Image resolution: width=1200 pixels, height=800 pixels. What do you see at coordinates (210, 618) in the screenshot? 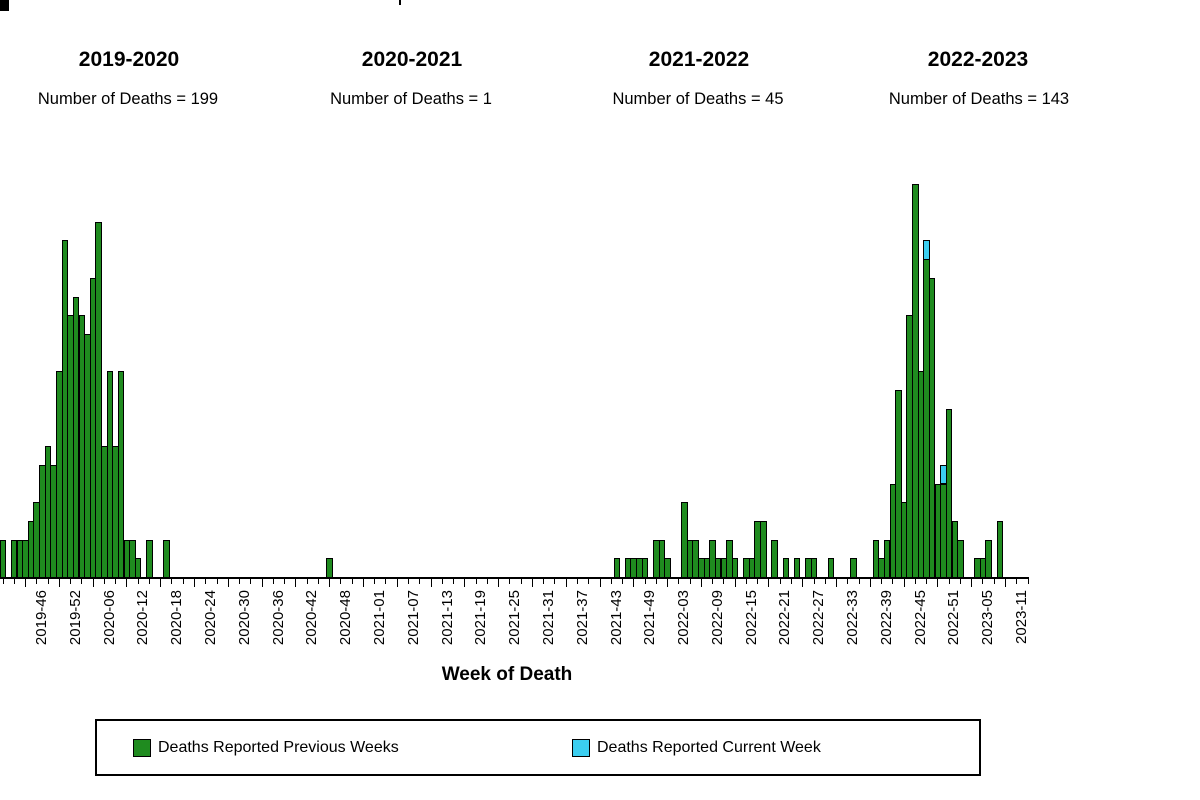
I see `x-tick-label-2020-24: 2020-24` at bounding box center [210, 618].